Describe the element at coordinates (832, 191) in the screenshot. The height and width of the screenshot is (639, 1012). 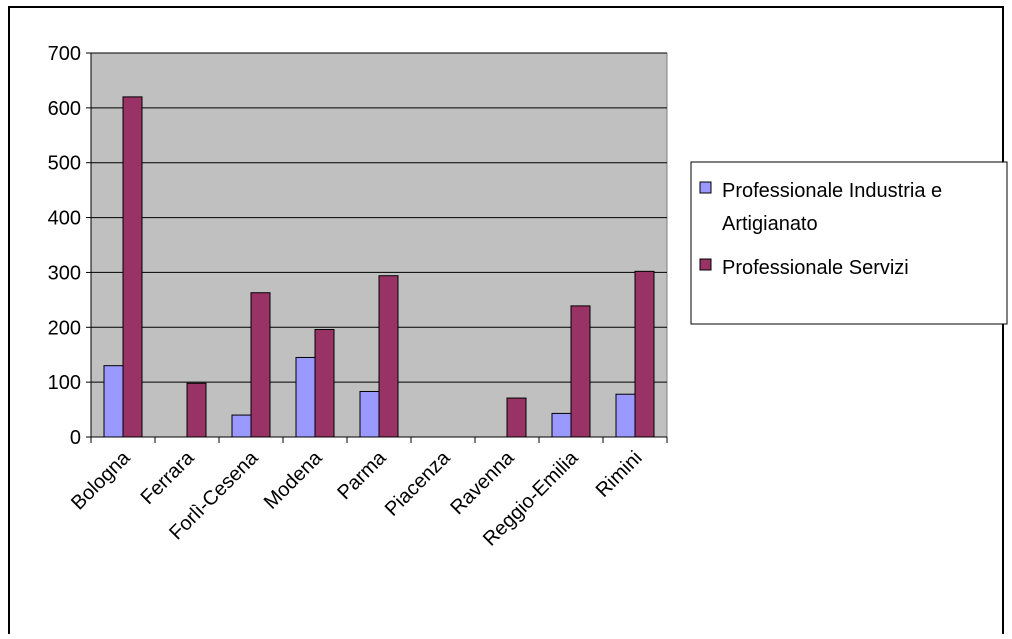
I see `legend-label: Professionale Industria e` at that location.